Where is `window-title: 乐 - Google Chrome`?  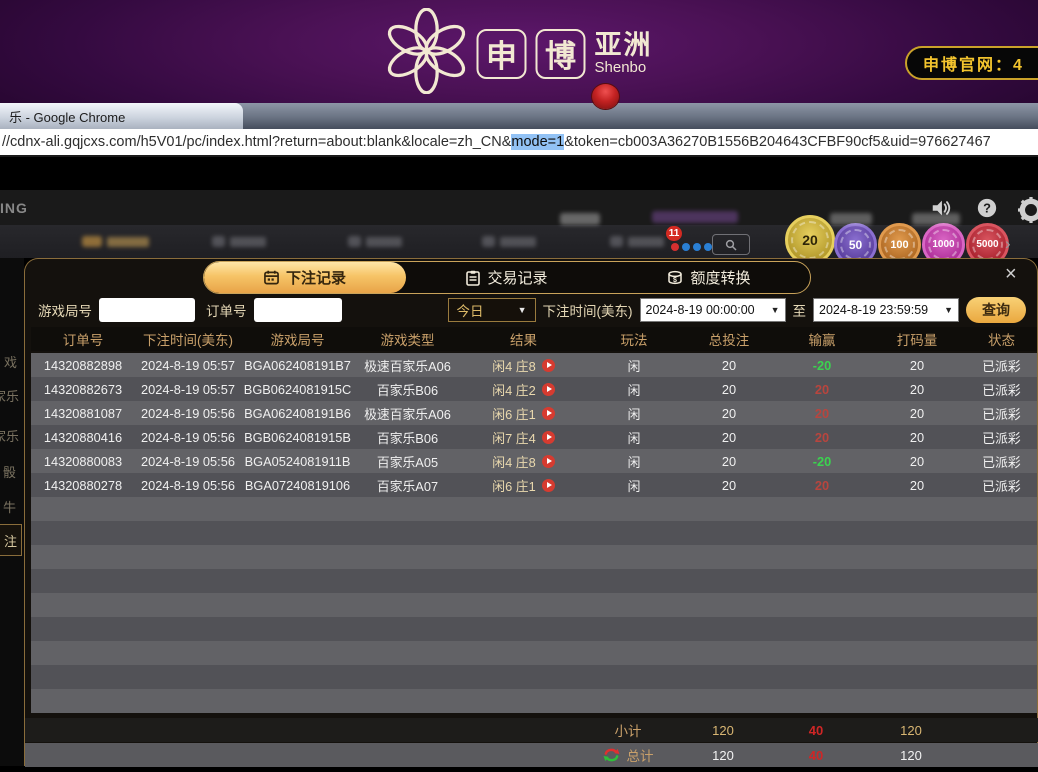 window-title: 乐 - Google Chrome is located at coordinates (121, 116).